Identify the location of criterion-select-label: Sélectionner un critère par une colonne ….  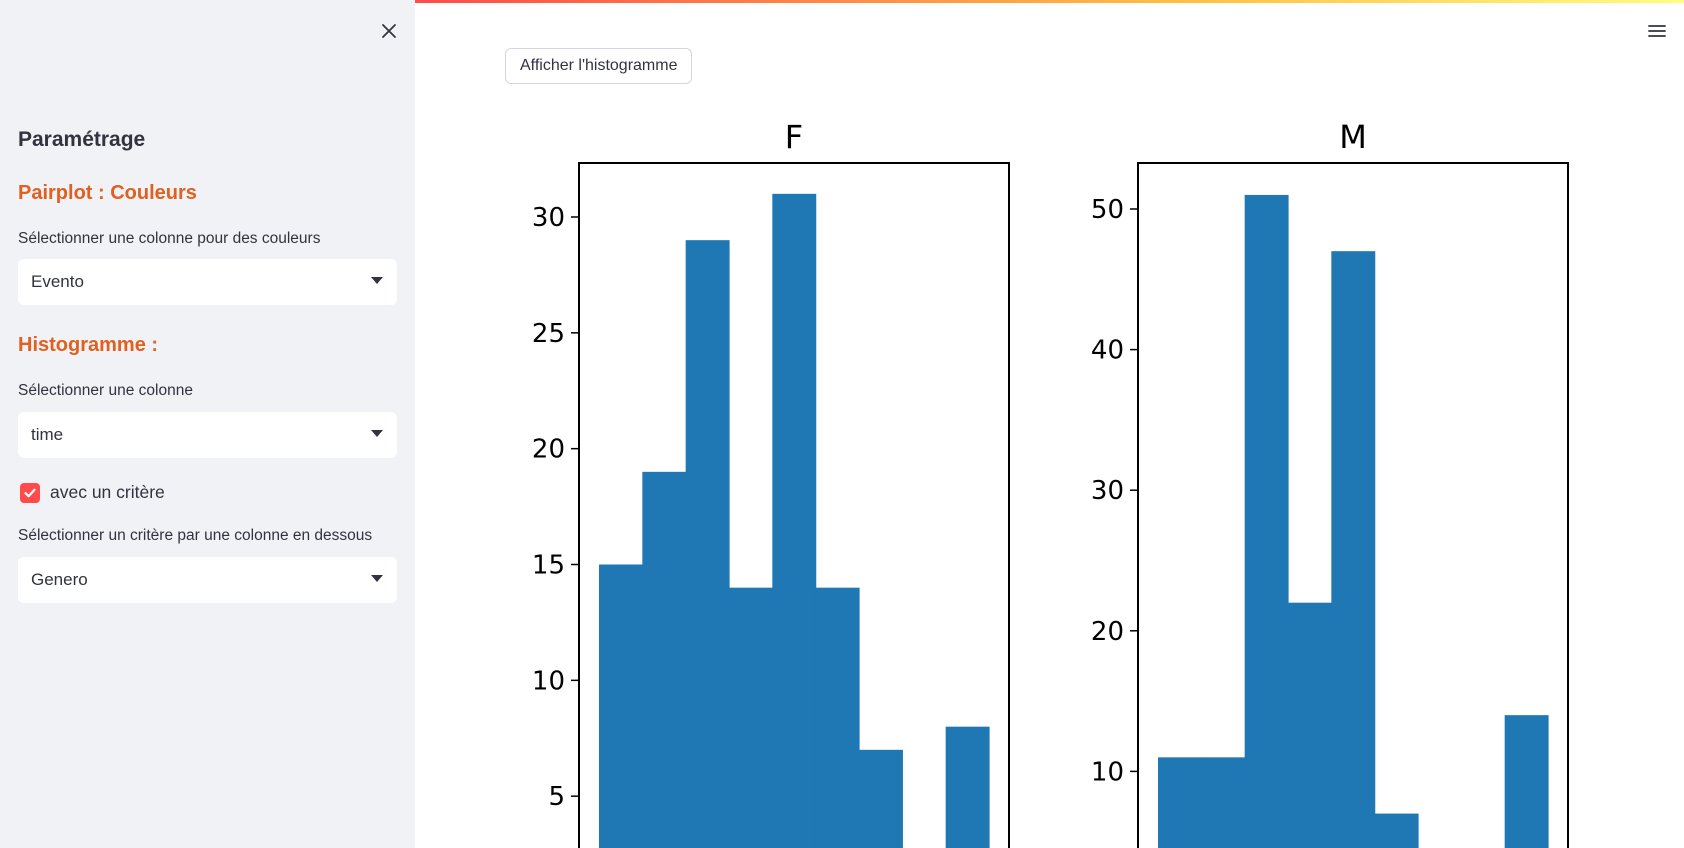
(195, 535).